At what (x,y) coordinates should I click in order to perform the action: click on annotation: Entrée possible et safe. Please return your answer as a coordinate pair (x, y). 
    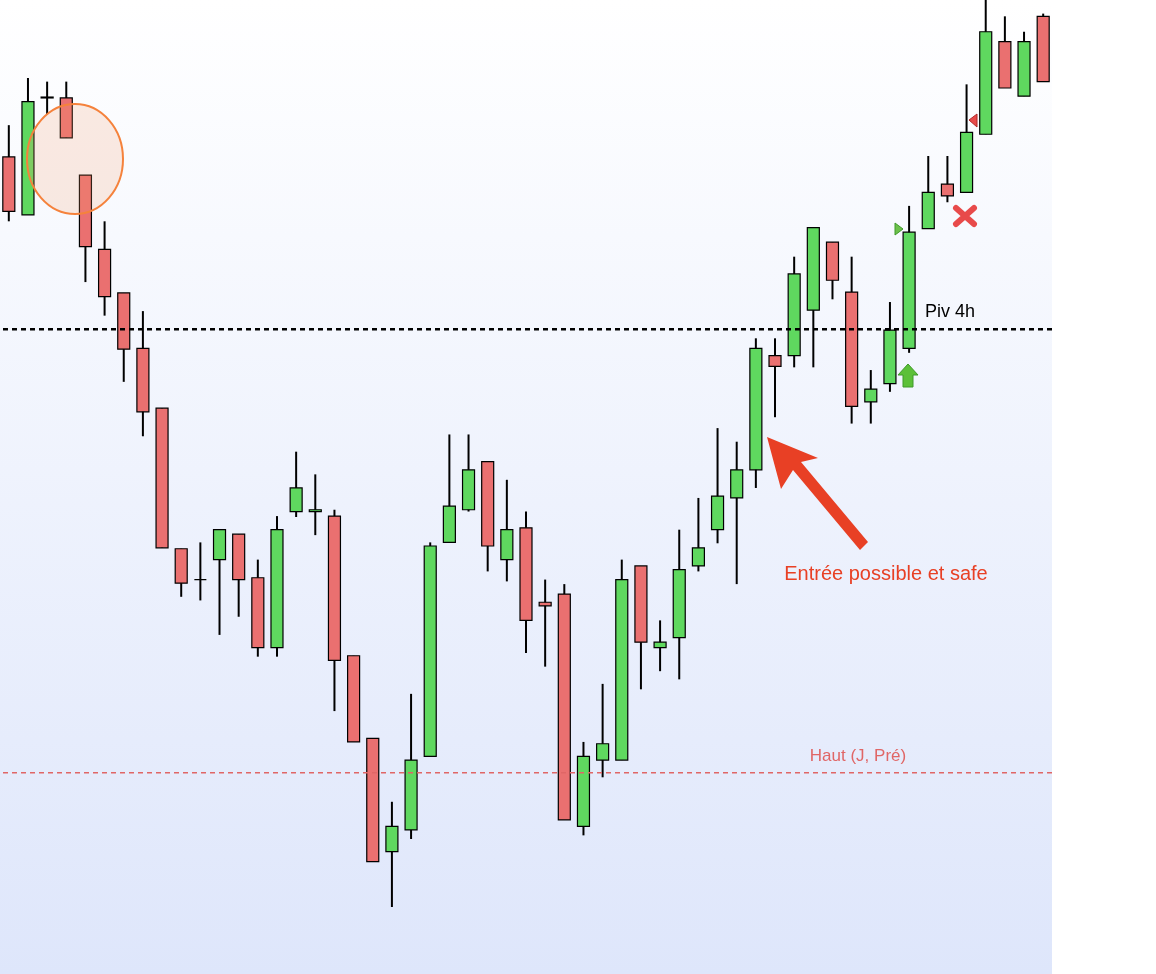
    Looking at the image, I should click on (886, 573).